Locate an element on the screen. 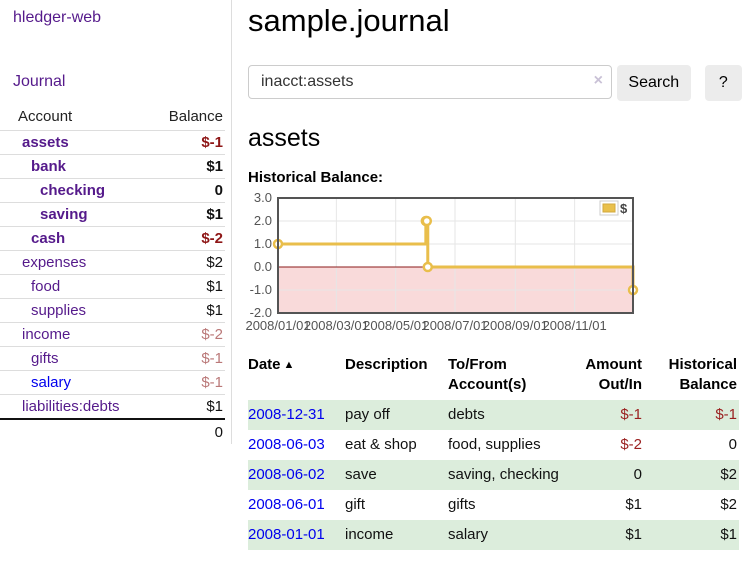 The image size is (742, 582). transaction-accounts: salary is located at coordinates (468, 534).